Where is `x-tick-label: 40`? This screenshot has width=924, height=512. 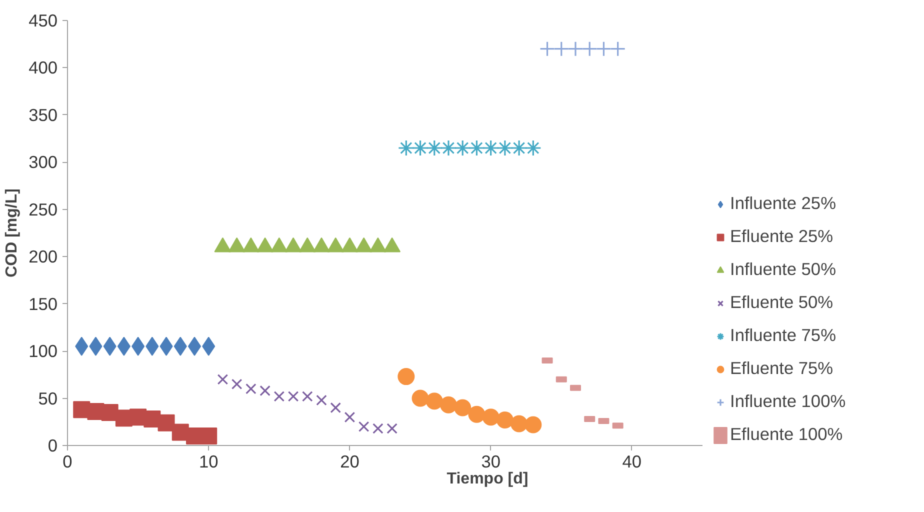
x-tick-label: 40 is located at coordinates (632, 462).